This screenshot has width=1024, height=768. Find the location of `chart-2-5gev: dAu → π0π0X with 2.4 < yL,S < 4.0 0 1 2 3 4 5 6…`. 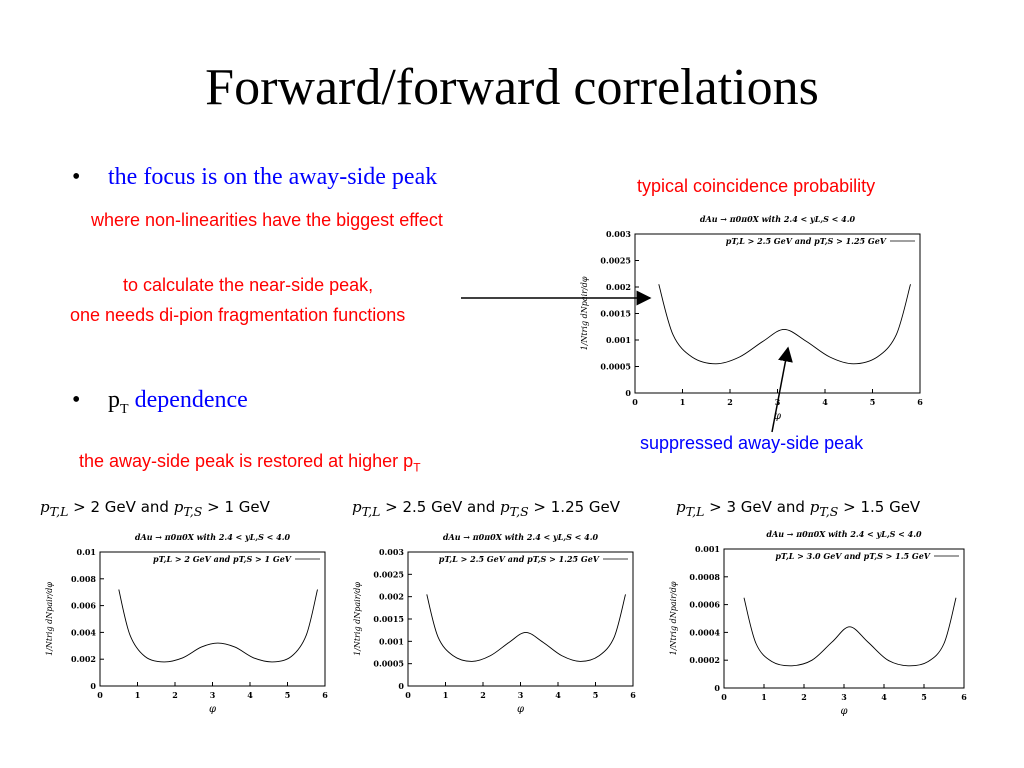

chart-2-5gev: dAu → π0π0X with 2.4 < yL,S < 4.0 0 1 2 3 4 5 6… is located at coordinates (490, 625).